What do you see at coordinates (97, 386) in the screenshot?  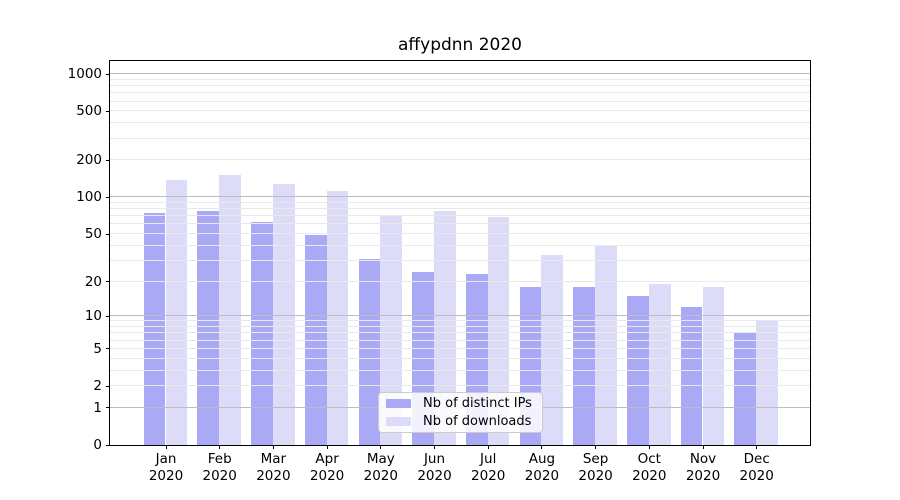 I see `y-tick-label-2: 2` at bounding box center [97, 386].